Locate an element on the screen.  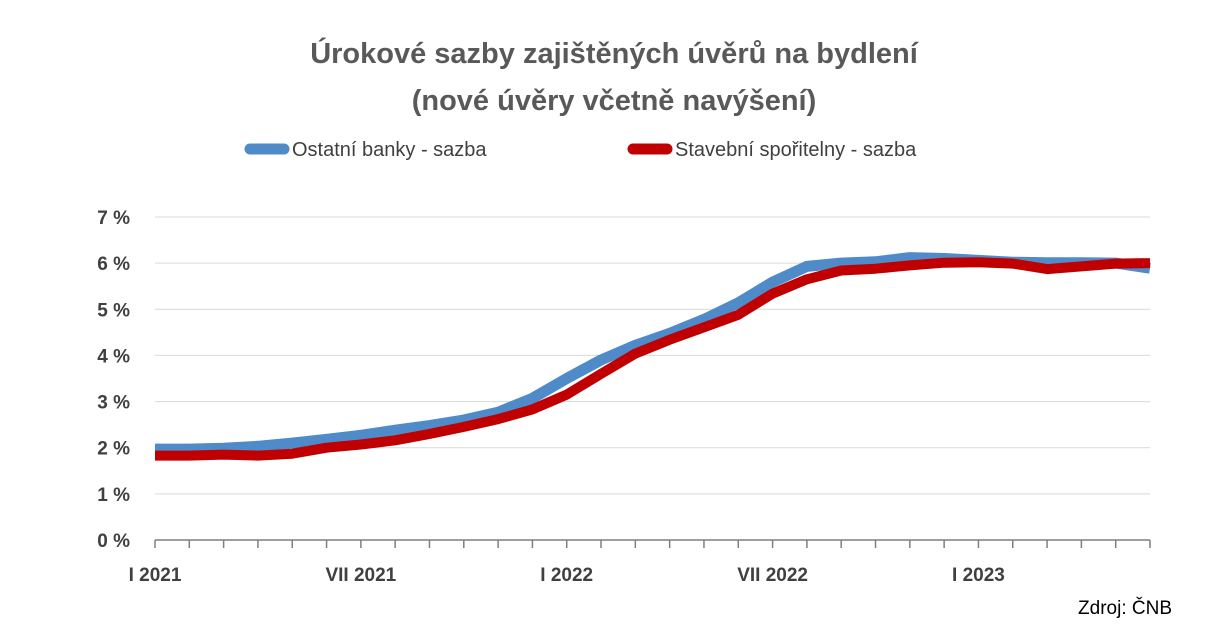
y-tick-label: 3 % is located at coordinates (113, 403).